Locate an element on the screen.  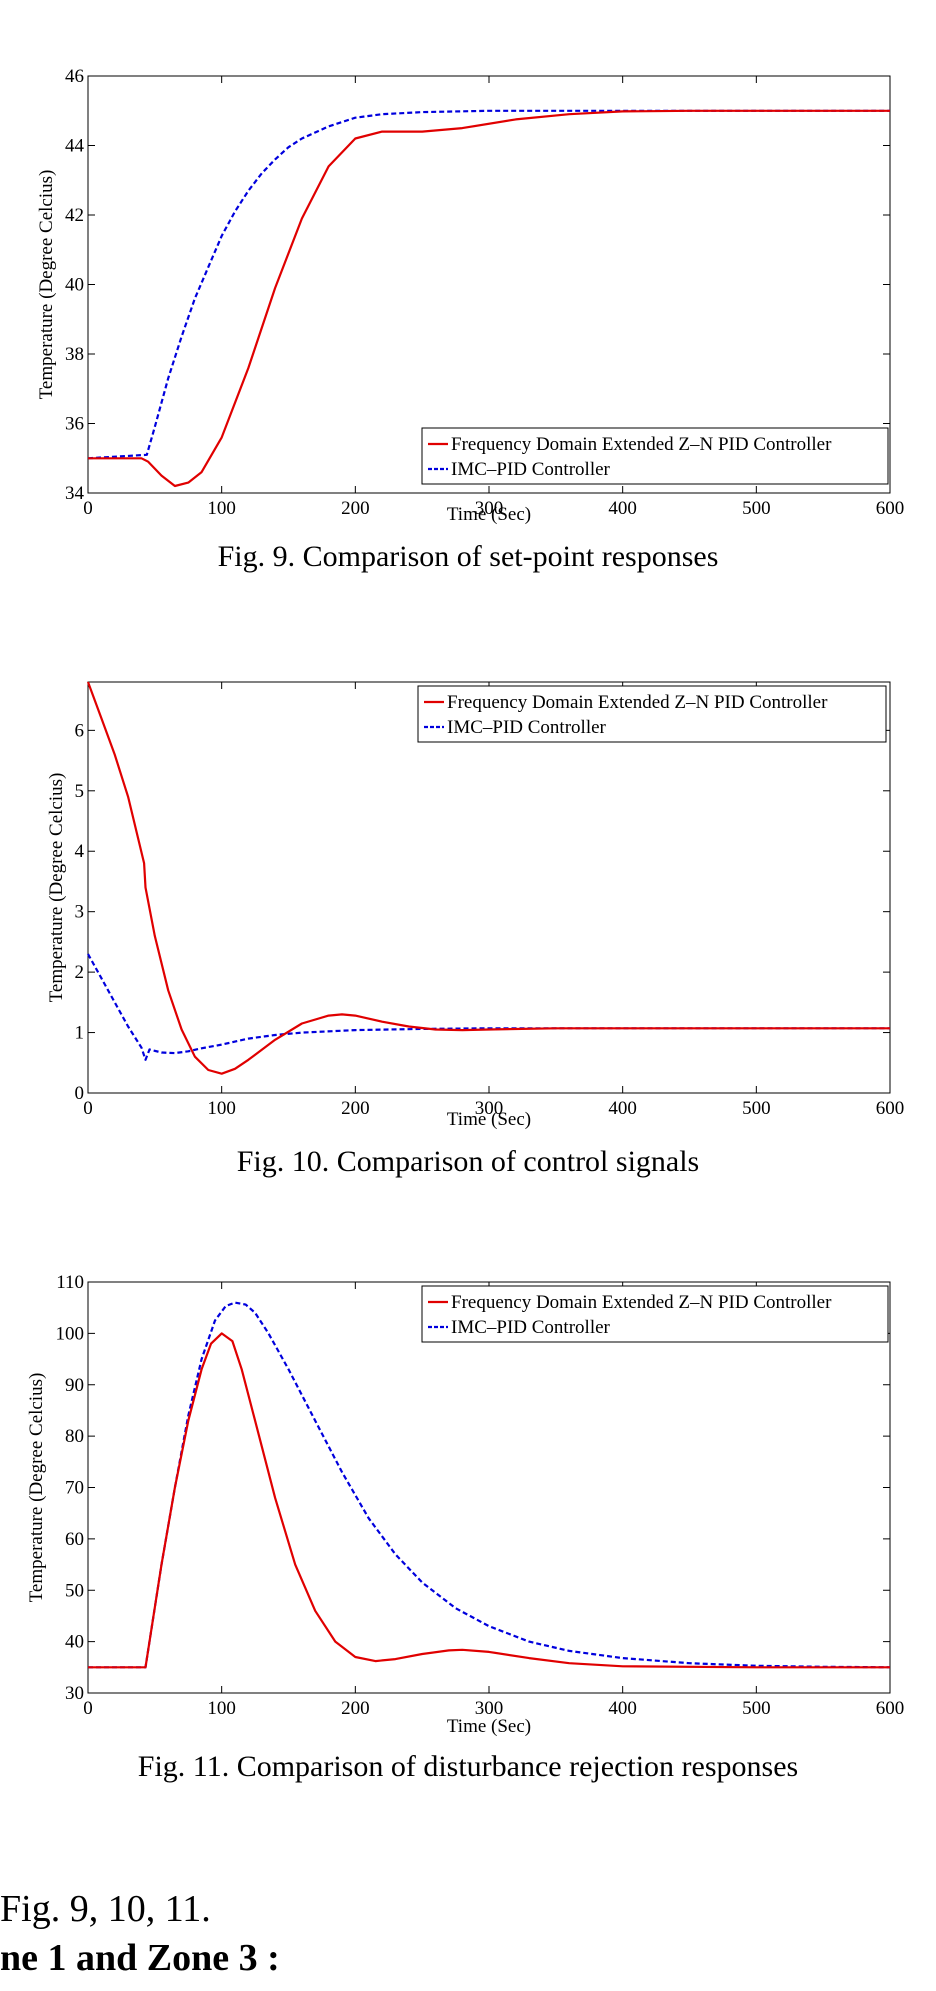
y-tick-label: 4 is located at coordinates (80, 851).